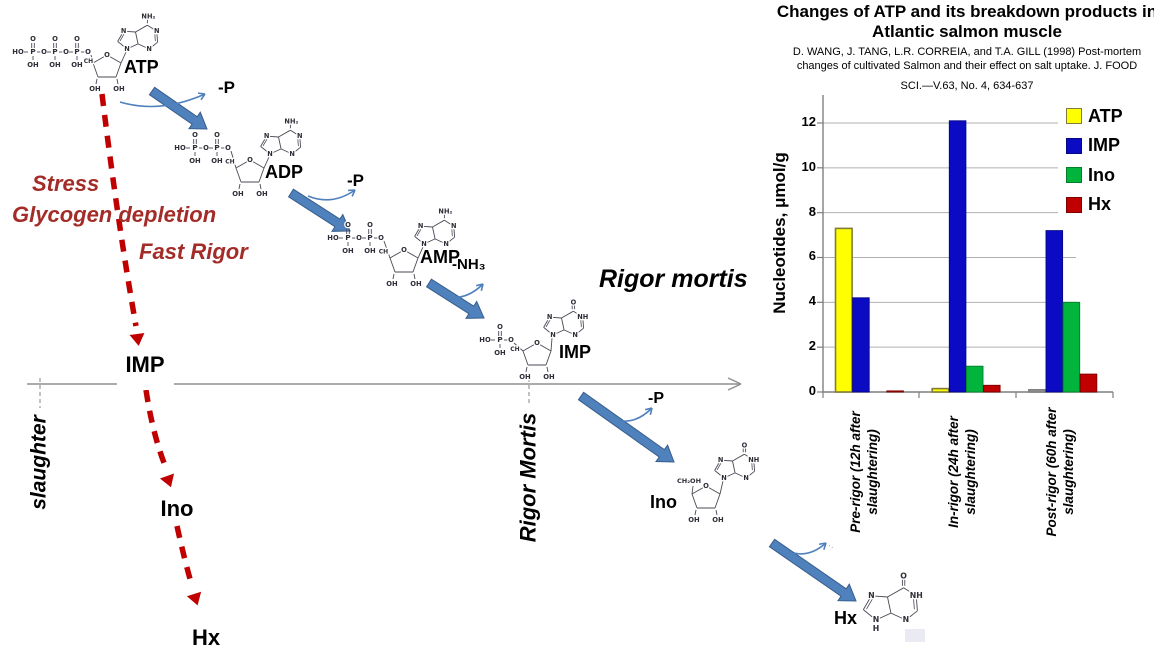 The width and height of the screenshot is (1154, 672). Describe the element at coordinates (812, 256) in the screenshot. I see `y-tick-label-6: 6` at that location.